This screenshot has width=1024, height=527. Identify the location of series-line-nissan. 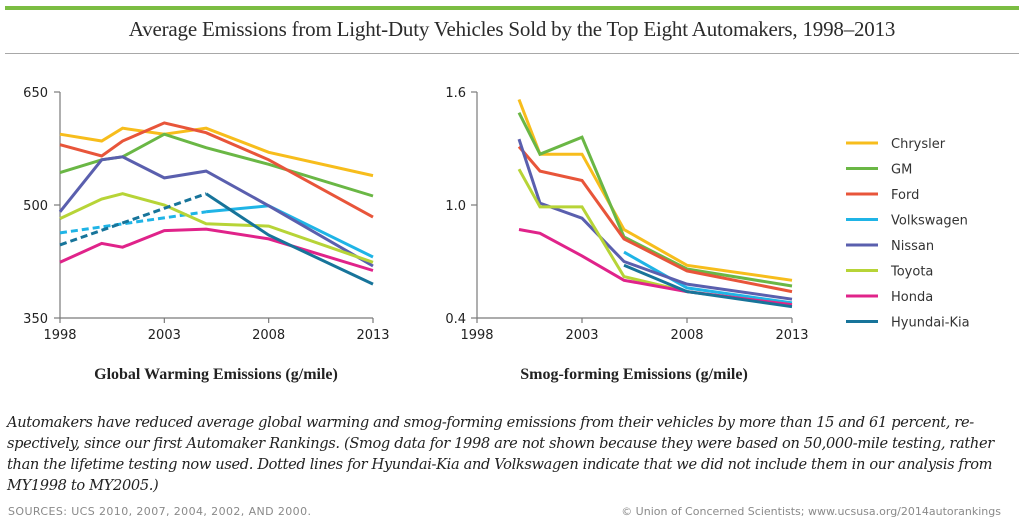
(216, 211).